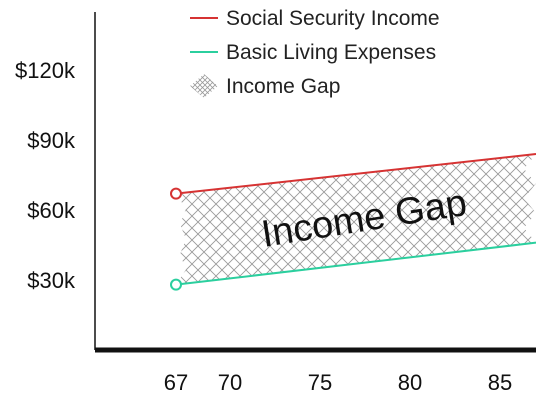 The width and height of the screenshot is (536, 394). Describe the element at coordinates (355, 263) in the screenshot. I see `series-line-basic-living-expenses` at that location.